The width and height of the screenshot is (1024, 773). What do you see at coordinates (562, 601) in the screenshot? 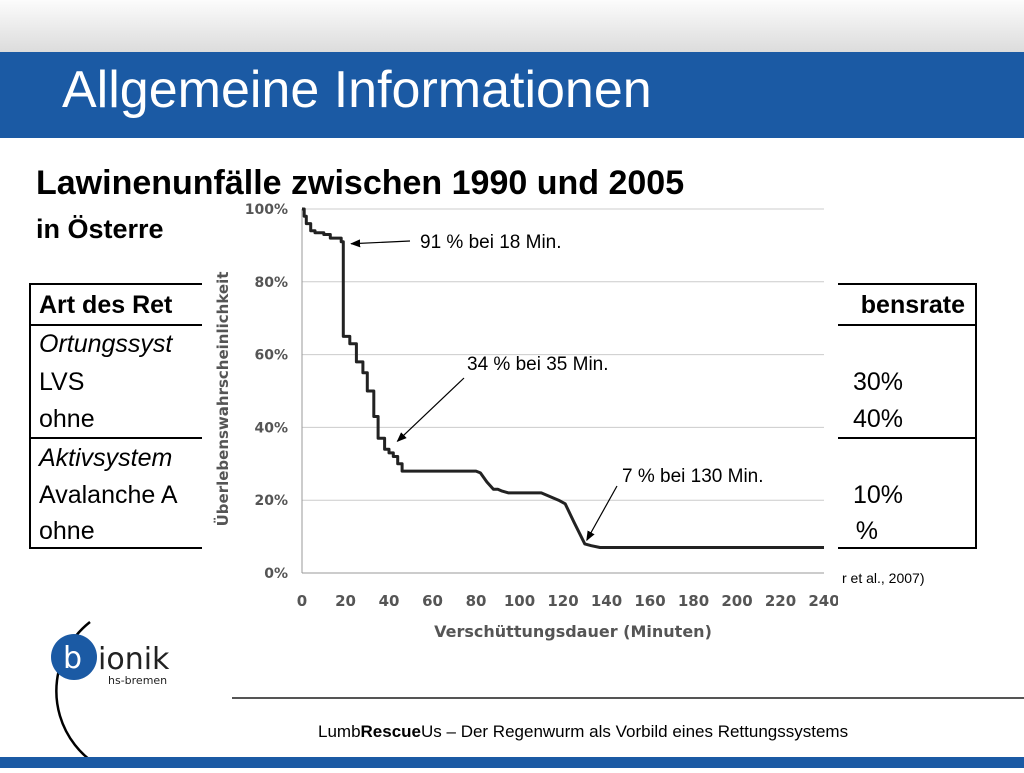
I see `x-tick-label: 120` at bounding box center [562, 601].